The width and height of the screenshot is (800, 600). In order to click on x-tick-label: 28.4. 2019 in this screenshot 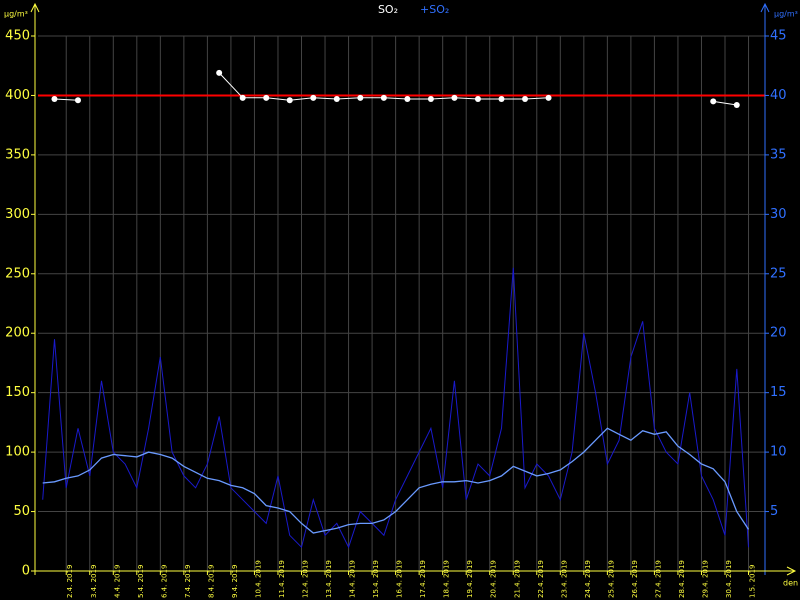, I will do `click(682, 579)`.